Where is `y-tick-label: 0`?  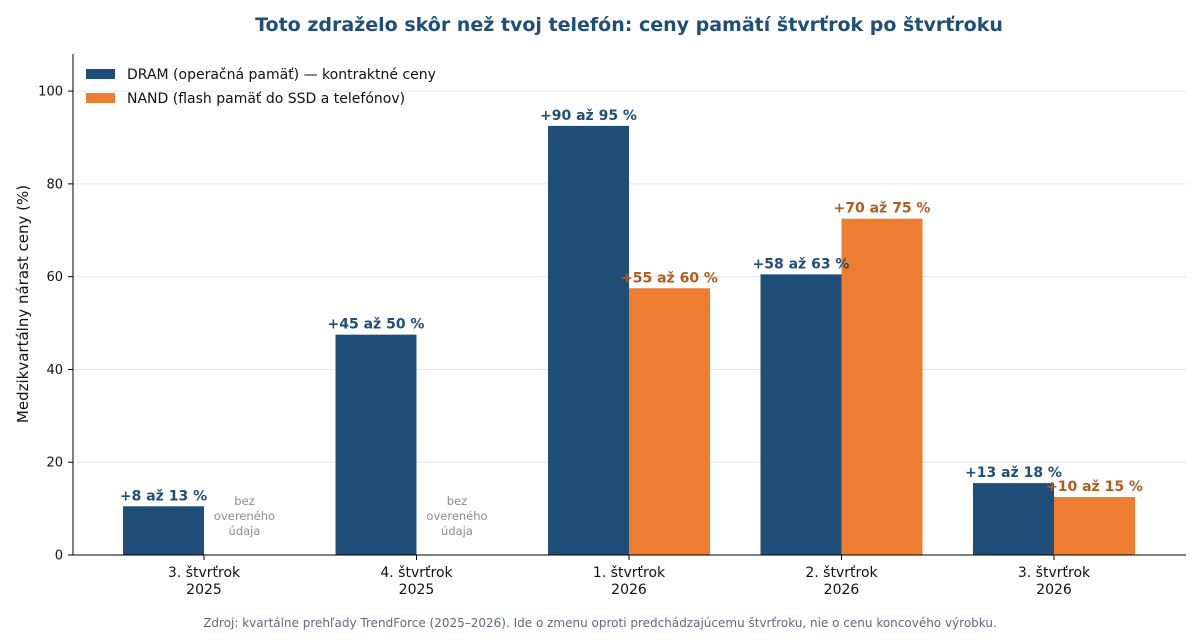
y-tick-label: 0 is located at coordinates (59, 556).